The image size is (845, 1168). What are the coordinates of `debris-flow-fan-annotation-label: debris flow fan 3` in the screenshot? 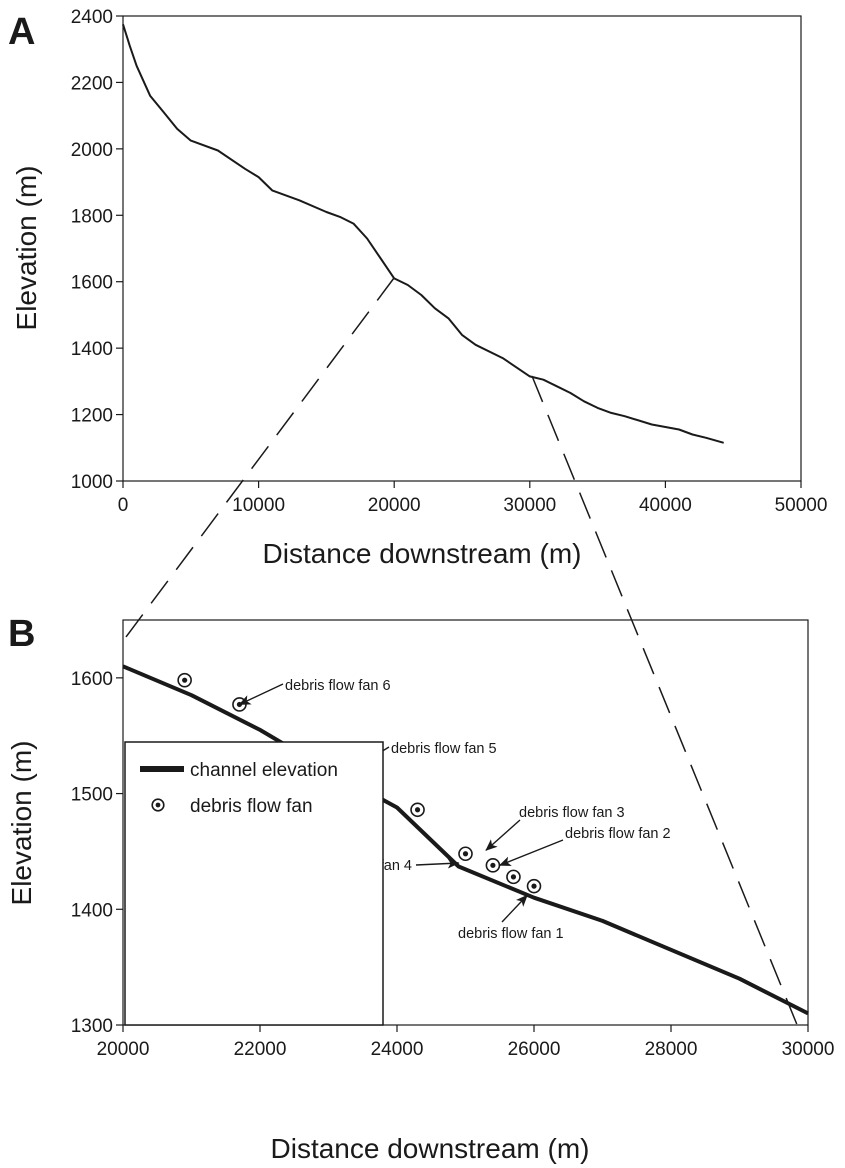 It's located at (572, 813).